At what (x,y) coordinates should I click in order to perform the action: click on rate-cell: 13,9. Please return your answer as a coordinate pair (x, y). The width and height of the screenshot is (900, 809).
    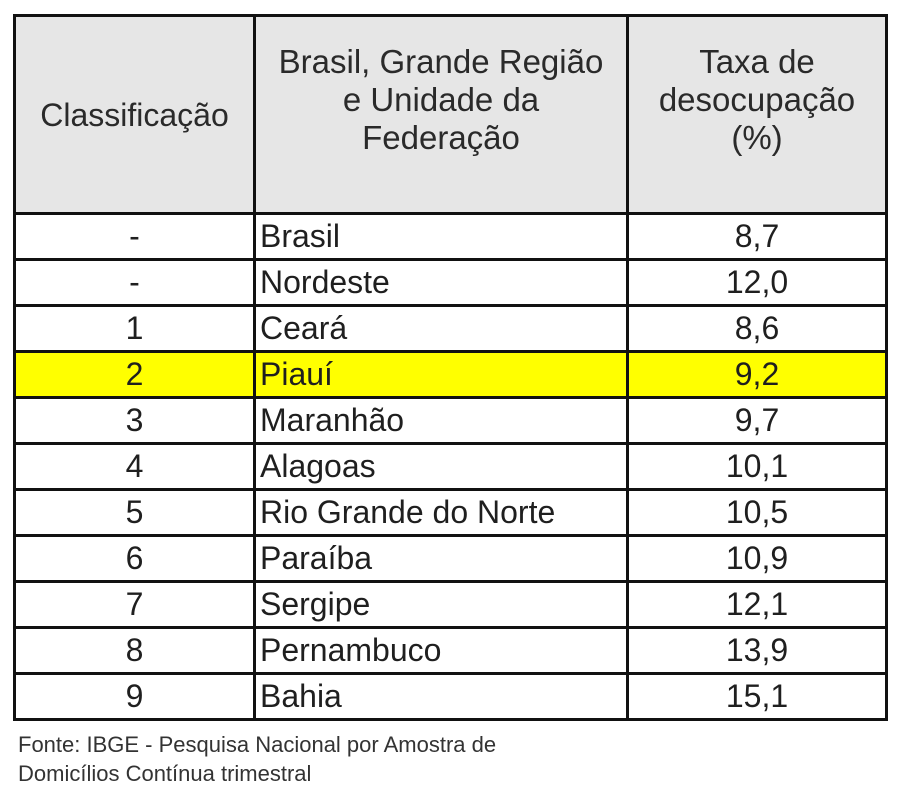
    Looking at the image, I should click on (757, 650).